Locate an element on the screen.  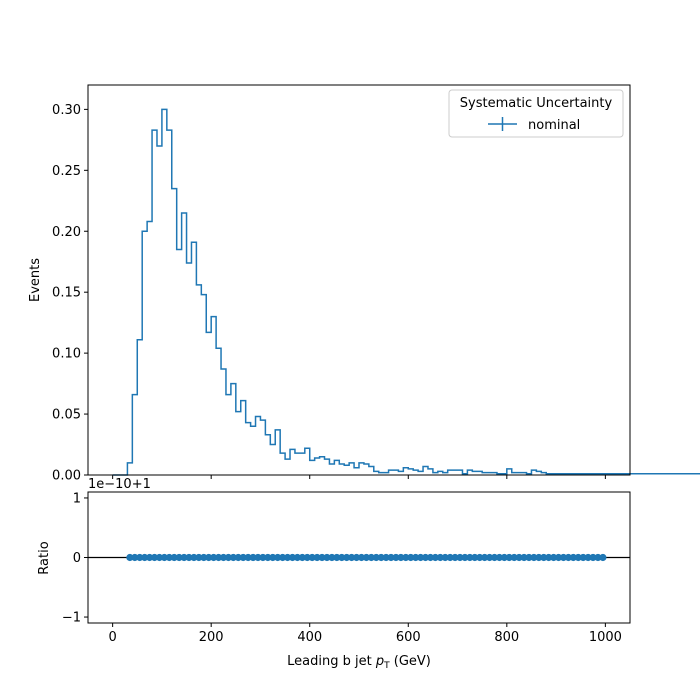
ratio-y-ticks: −1 0 1 is located at coordinates (75, 558).